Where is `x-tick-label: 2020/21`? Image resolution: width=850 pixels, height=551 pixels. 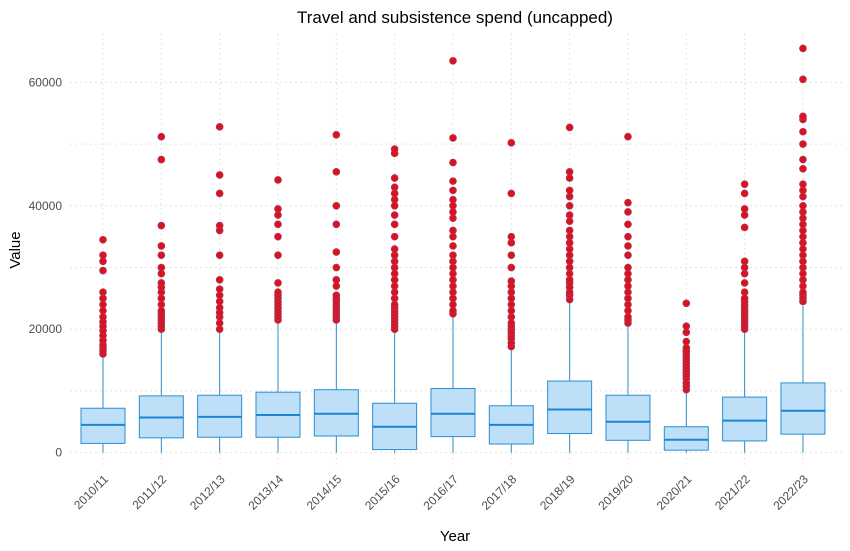
x-tick-label: 2020/21 is located at coordinates (674, 492).